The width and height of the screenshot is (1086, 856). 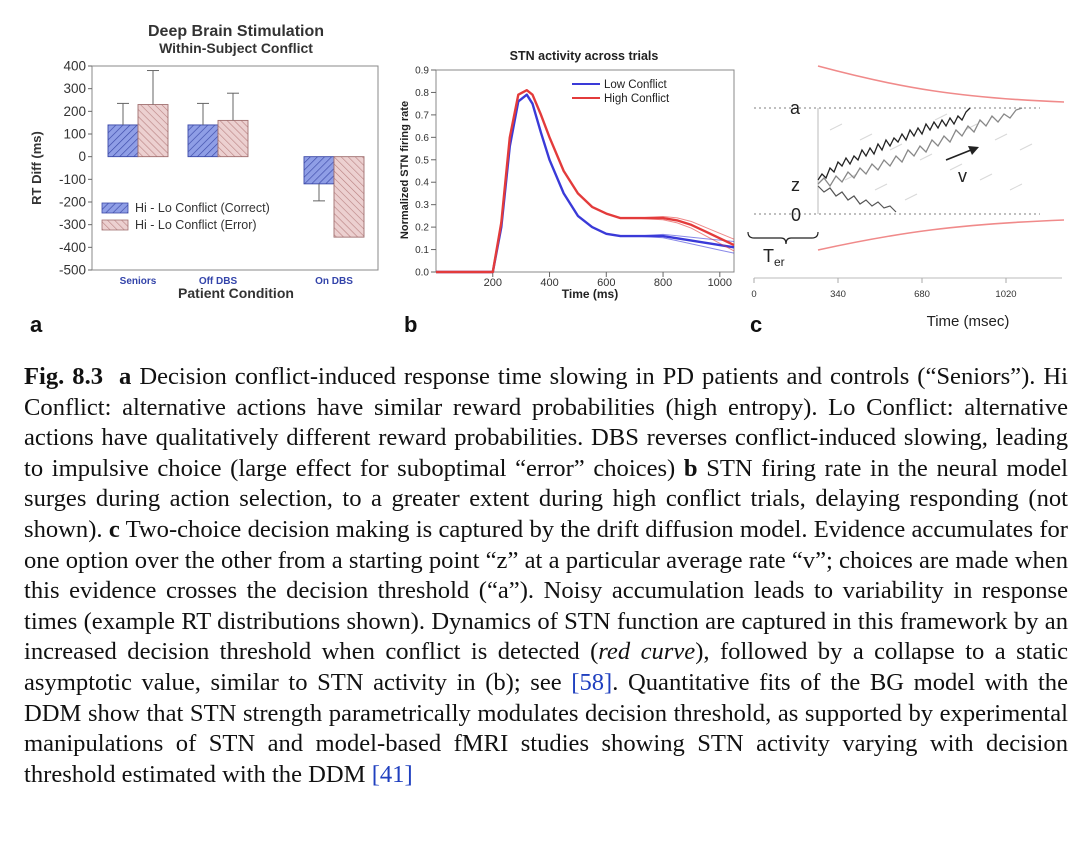 What do you see at coordinates (1005, 294) in the screenshot?
I see `c-tick-label: 1020` at bounding box center [1005, 294].